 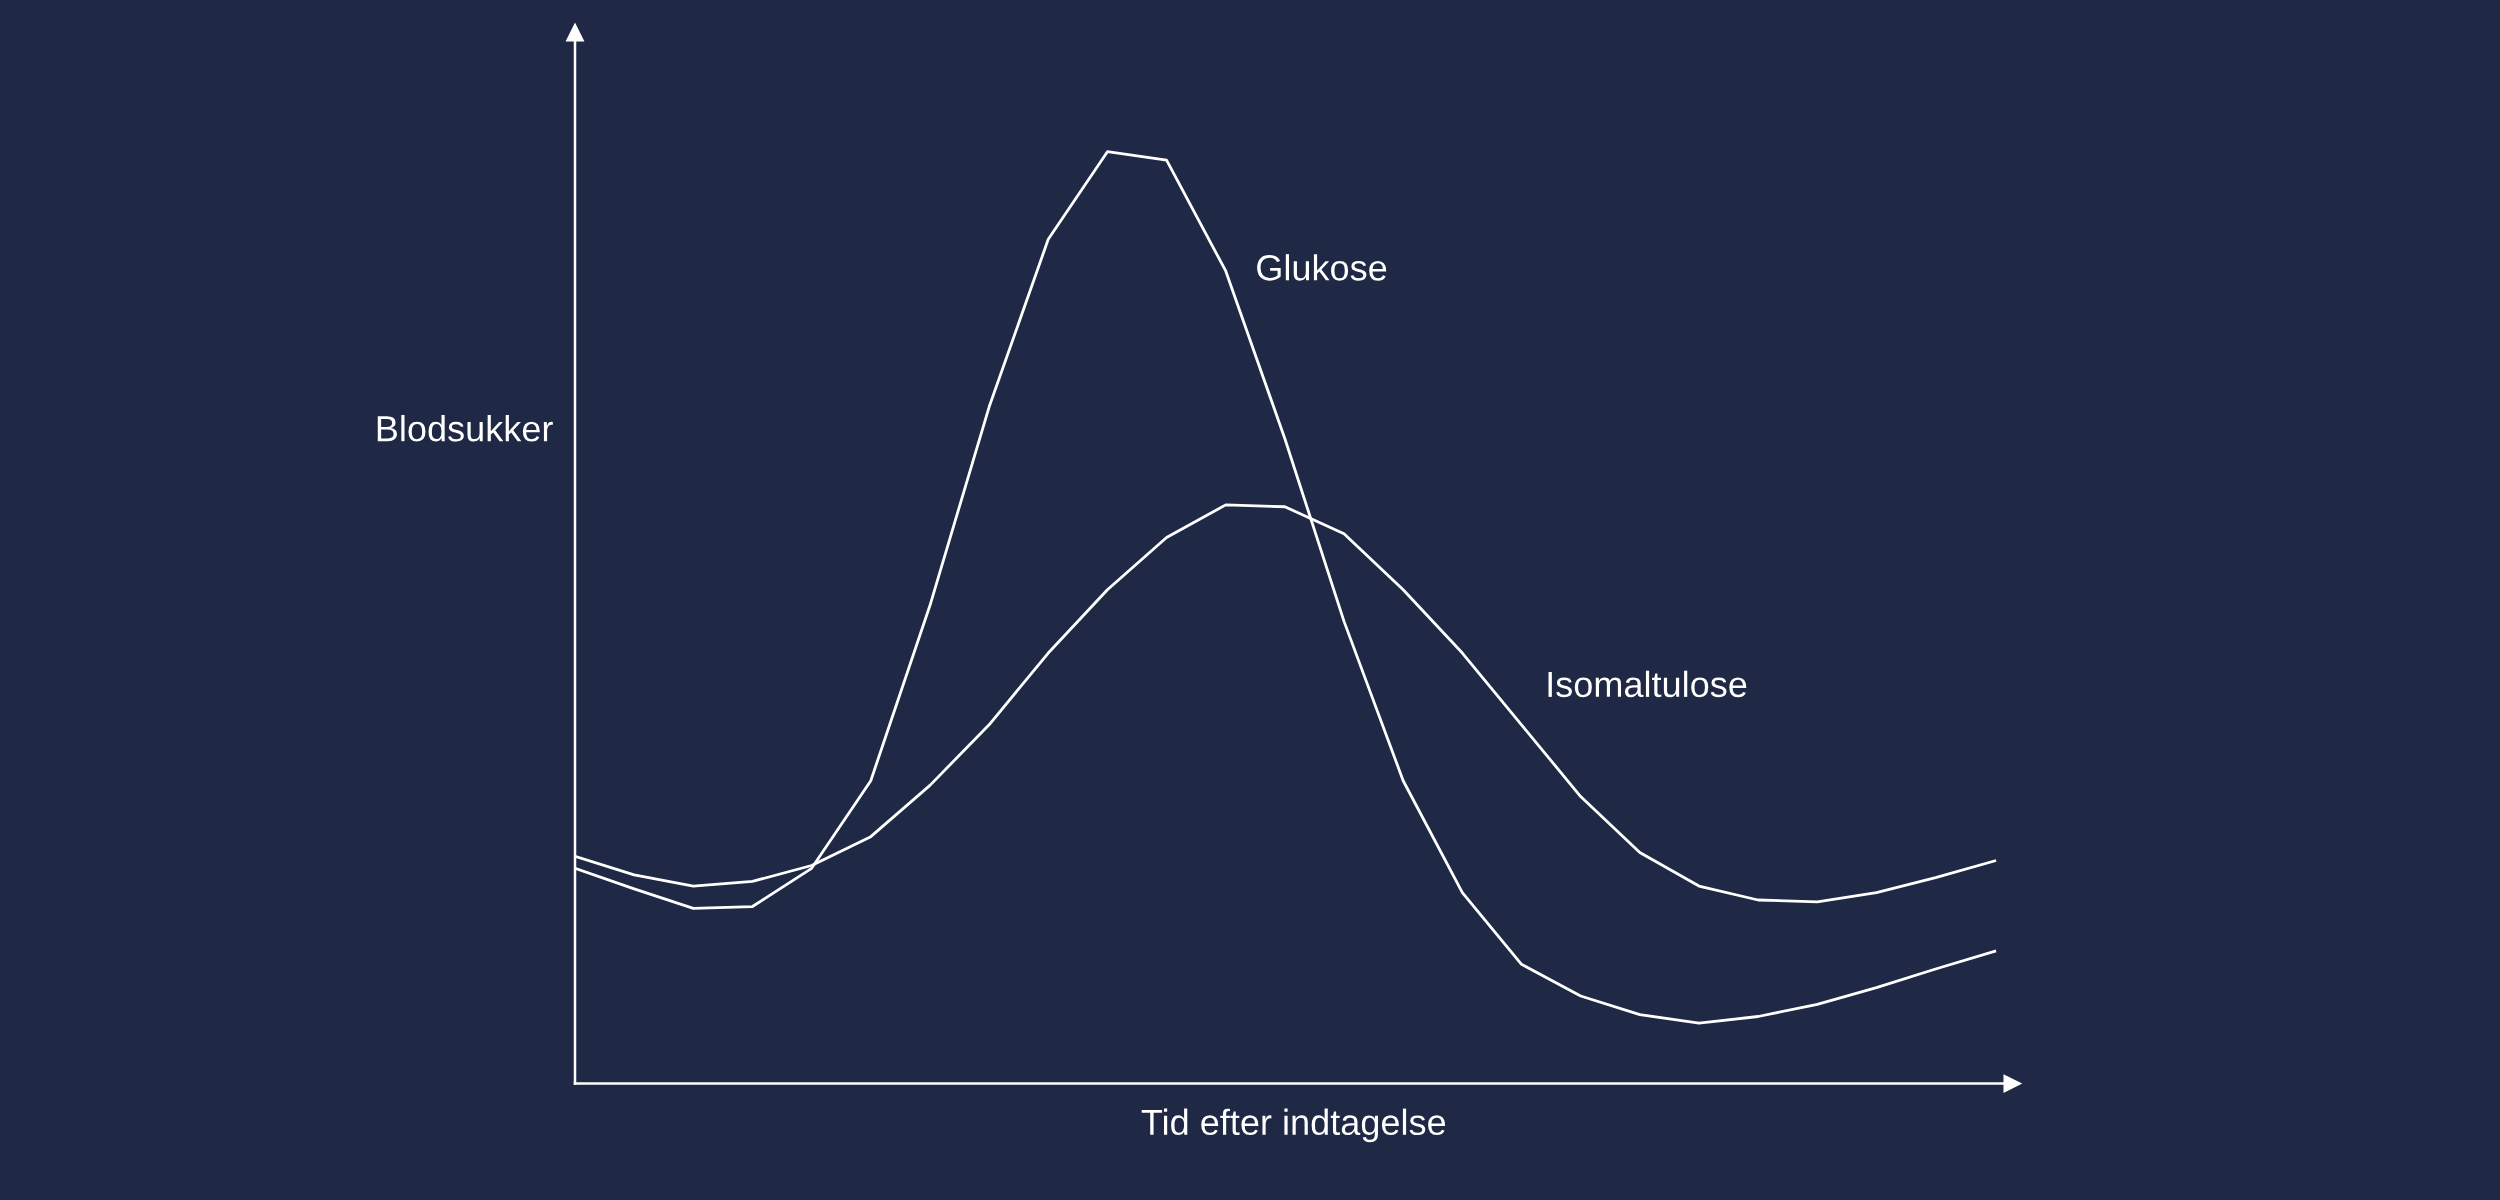 What do you see at coordinates (465, 428) in the screenshot?
I see `y-axis-title: Blodsukker` at bounding box center [465, 428].